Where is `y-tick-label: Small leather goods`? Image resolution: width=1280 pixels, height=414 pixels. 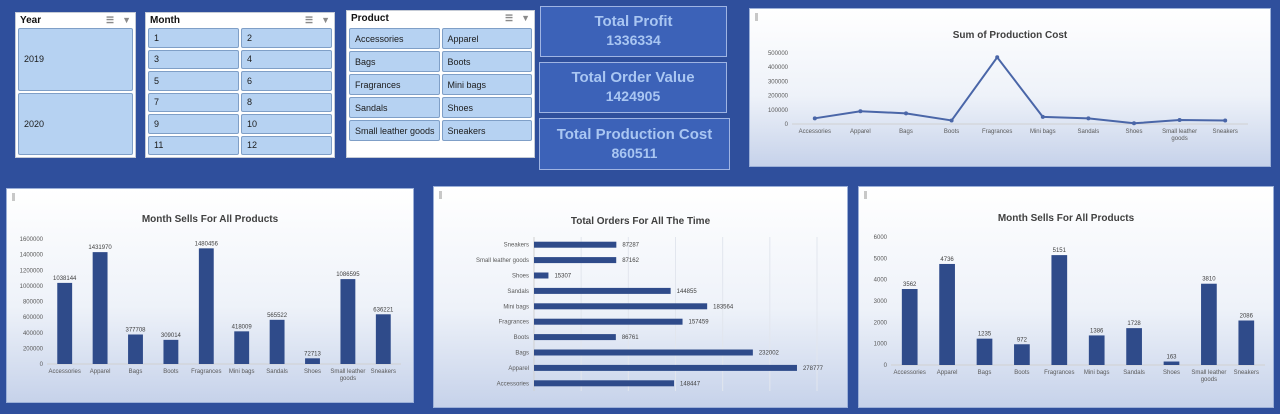 y-tick-label: Small leather goods is located at coordinates (502, 261).